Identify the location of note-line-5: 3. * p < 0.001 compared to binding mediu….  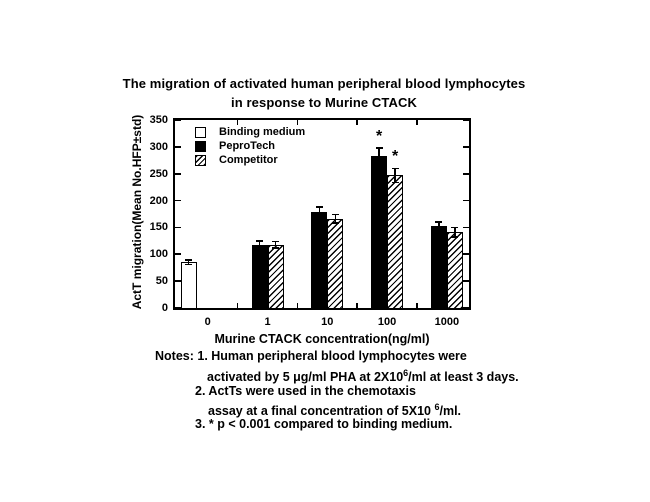
(324, 424).